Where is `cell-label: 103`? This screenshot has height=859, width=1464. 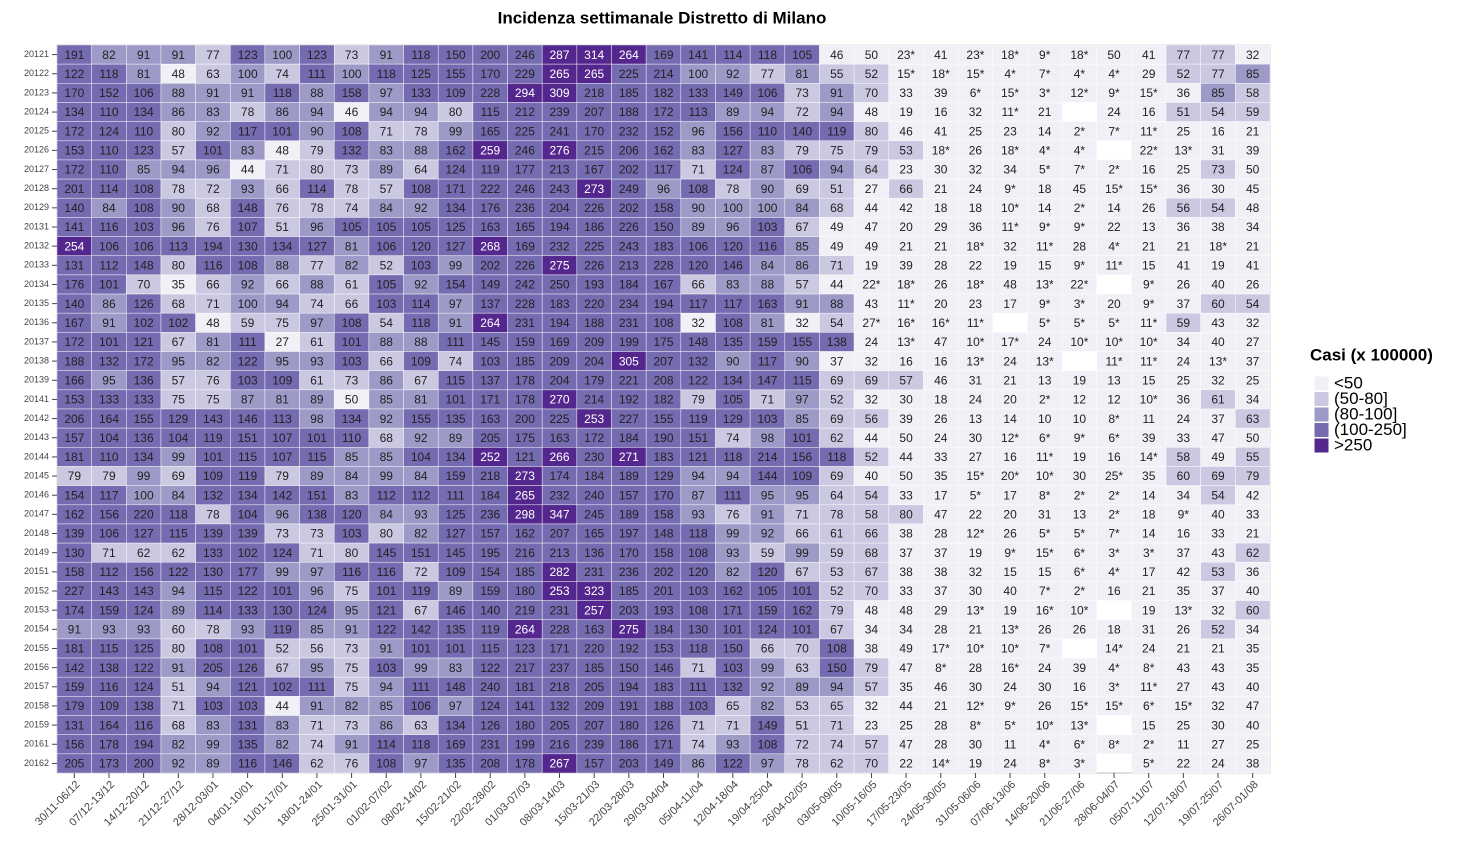
cell-label: 103 is located at coordinates (733, 668).